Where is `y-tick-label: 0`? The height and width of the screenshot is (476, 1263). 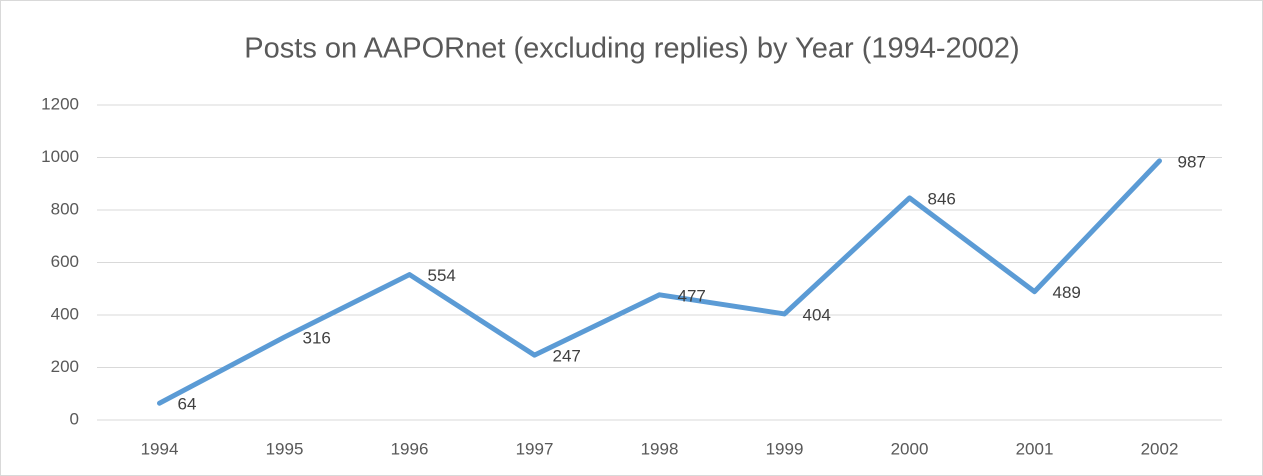
y-tick-label: 0 is located at coordinates (74, 418).